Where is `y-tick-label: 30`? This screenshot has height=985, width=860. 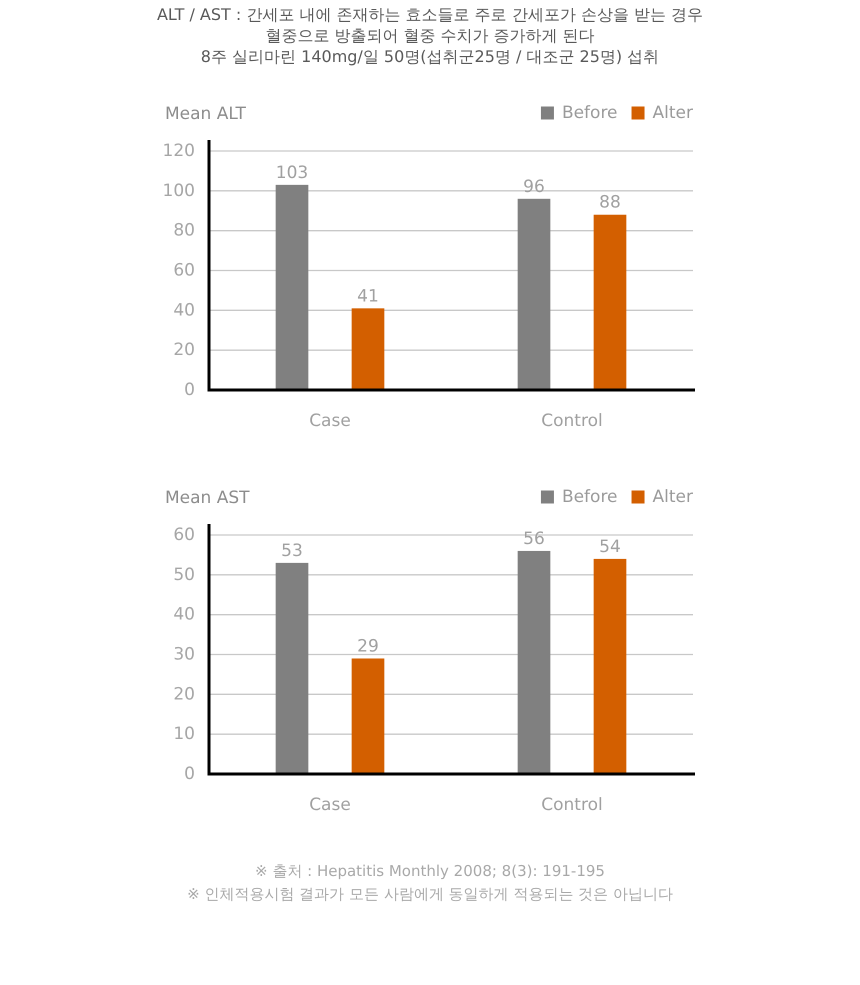 y-tick-label: 30 is located at coordinates (184, 654).